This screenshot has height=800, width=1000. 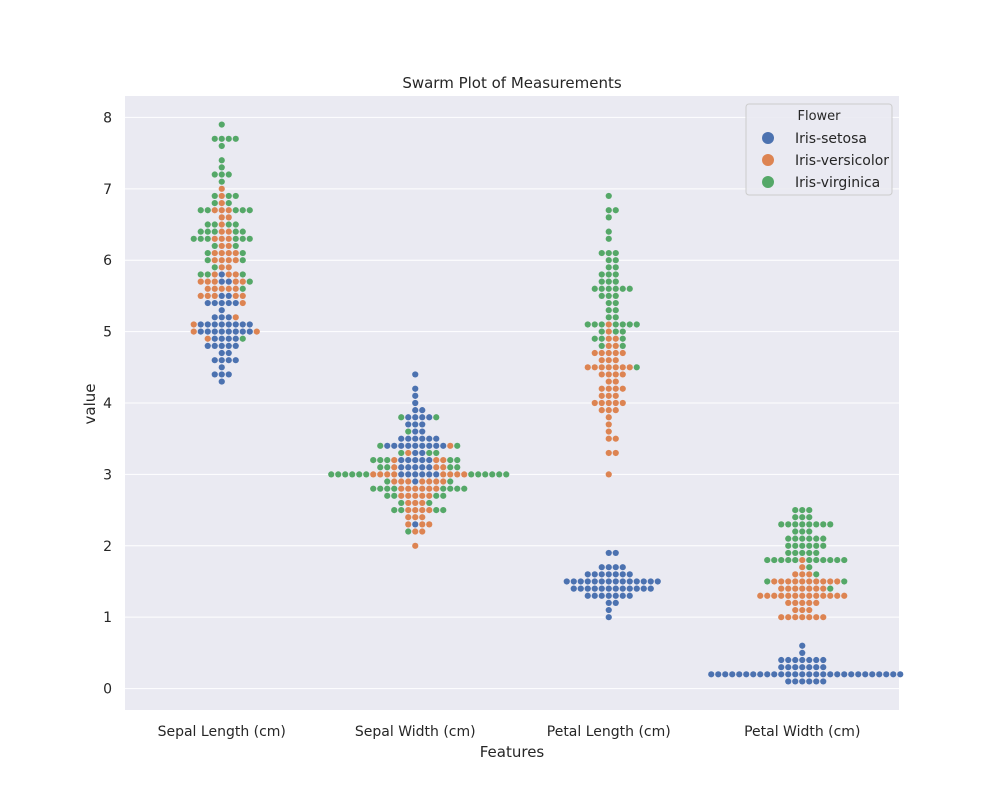 What do you see at coordinates (107, 403) in the screenshot?
I see `y-tick-labels: 0 1 2 3 4 5 6 7 8` at bounding box center [107, 403].